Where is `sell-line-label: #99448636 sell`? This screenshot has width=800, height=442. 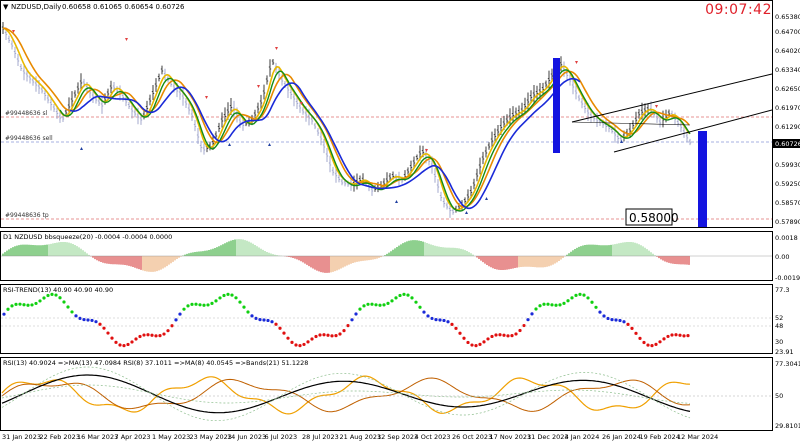
sell-line-label: #99448636 sell is located at coordinates (29, 138).